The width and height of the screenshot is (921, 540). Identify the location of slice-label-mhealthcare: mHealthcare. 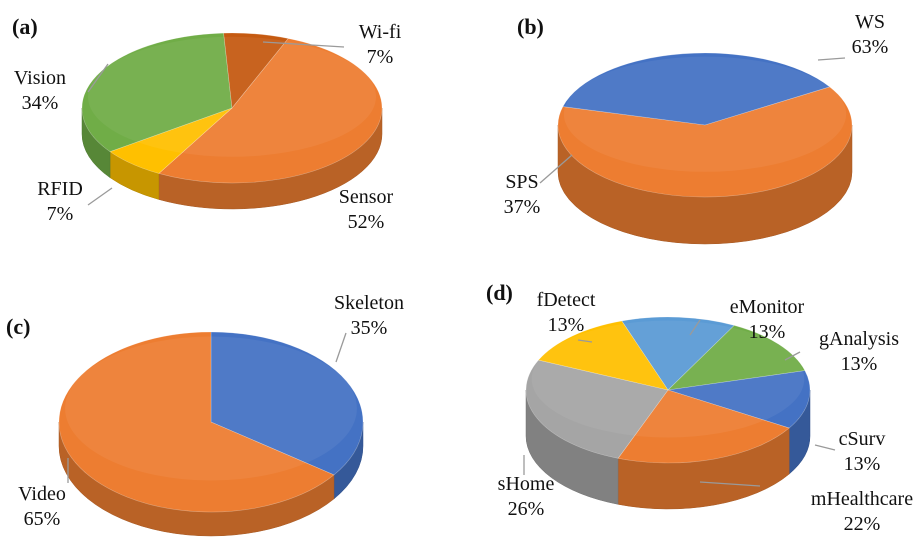
(862, 499).